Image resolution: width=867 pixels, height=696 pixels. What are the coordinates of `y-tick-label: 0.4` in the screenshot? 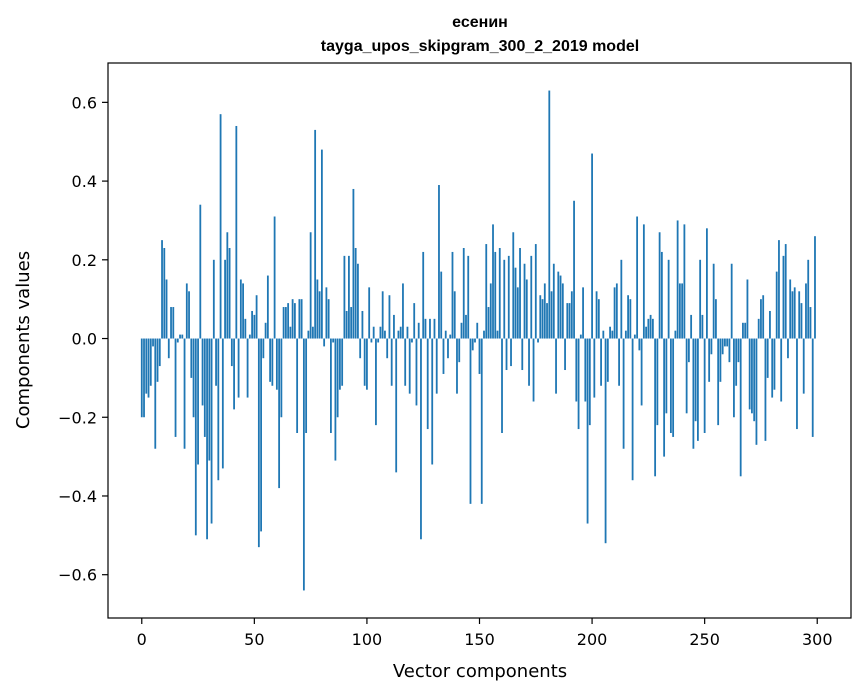 It's located at (84, 181).